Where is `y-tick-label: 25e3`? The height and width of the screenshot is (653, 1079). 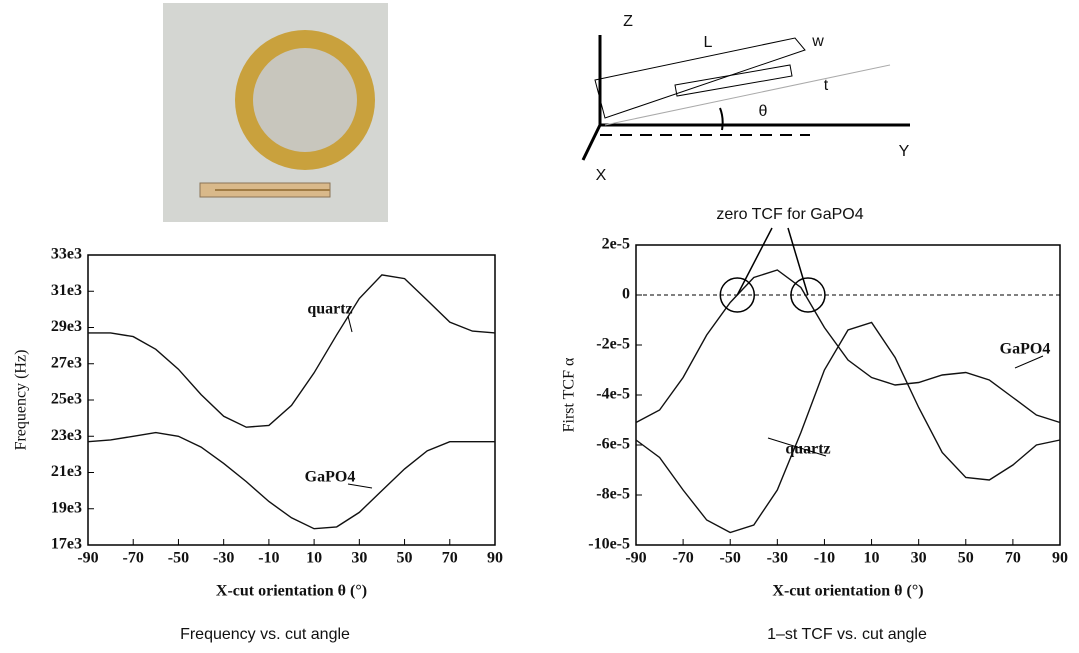
y-tick-label: 25e3 is located at coordinates (66, 399).